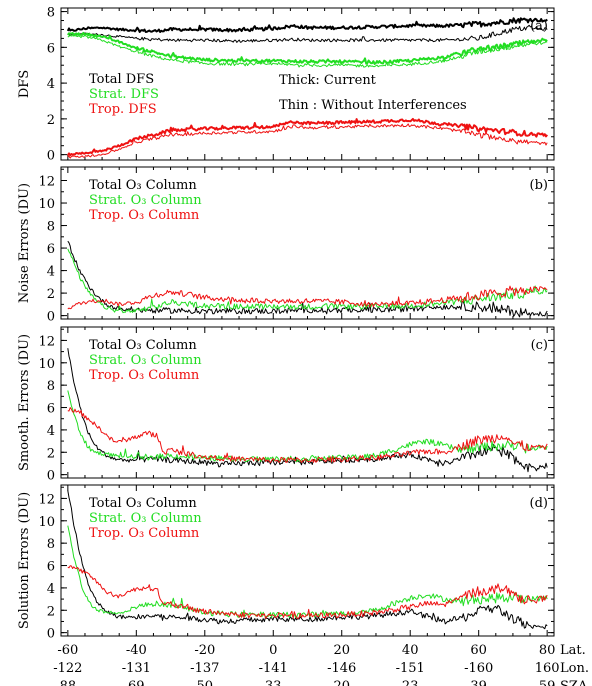 This screenshot has height=686, width=592. Describe the element at coordinates (341, 682) in the screenshot. I see `x-tick-label-sza: 20` at that location.